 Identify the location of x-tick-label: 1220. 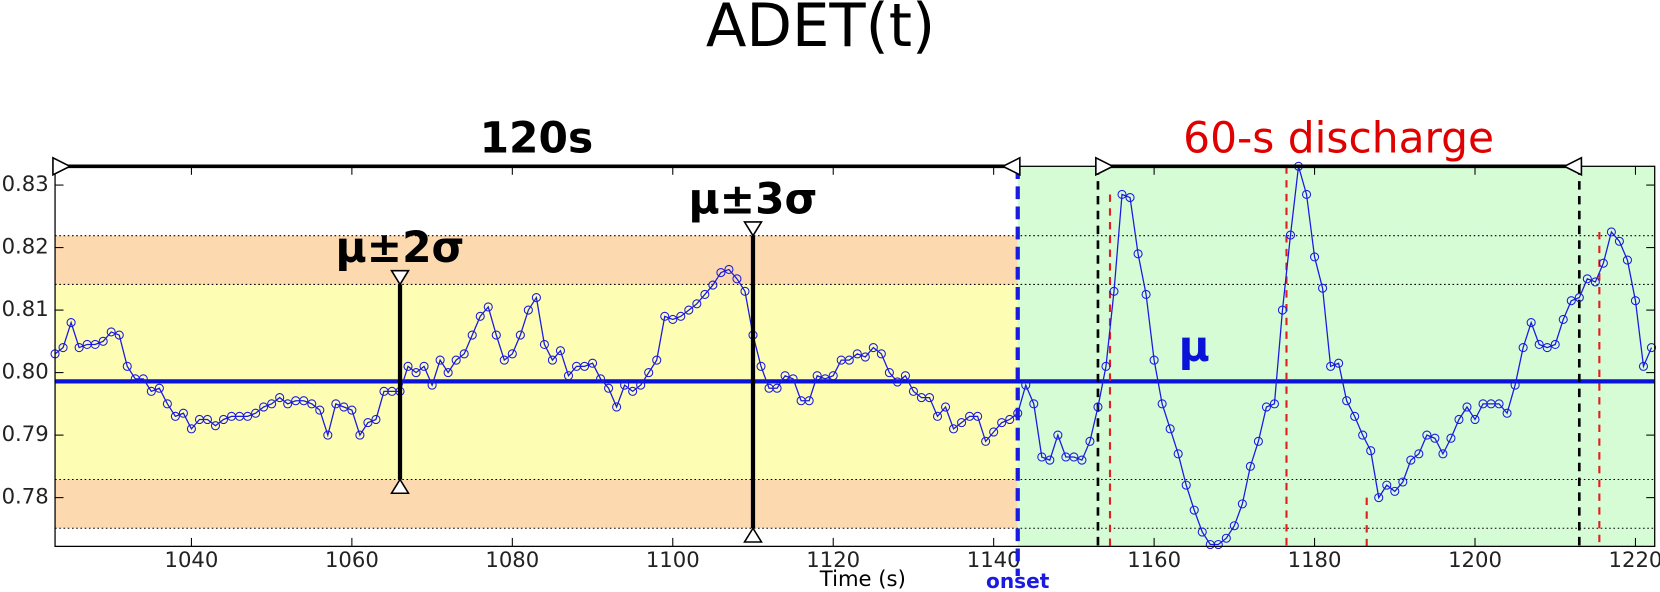
(1634, 559).